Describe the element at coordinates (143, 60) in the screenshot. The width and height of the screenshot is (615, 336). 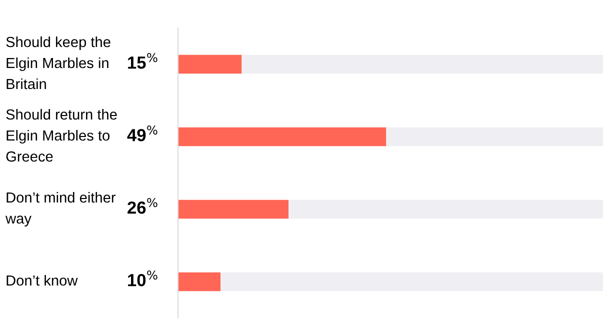
I see `data-label: 15$^{%}$` at that location.